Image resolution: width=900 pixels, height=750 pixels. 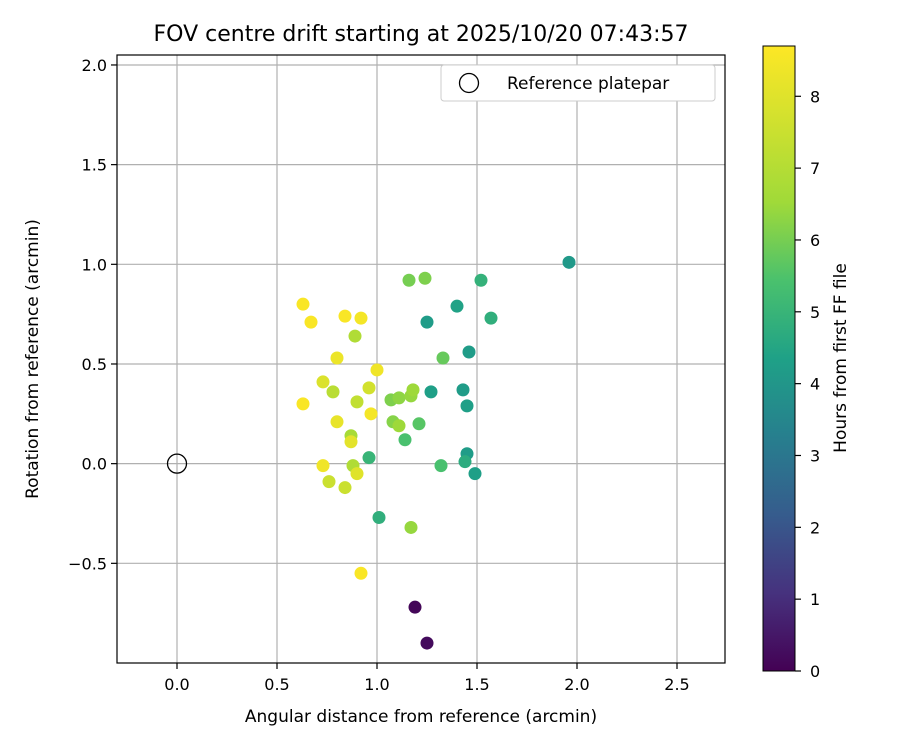 I want to click on y-tick-label: 1.5, so click(x=94, y=165).